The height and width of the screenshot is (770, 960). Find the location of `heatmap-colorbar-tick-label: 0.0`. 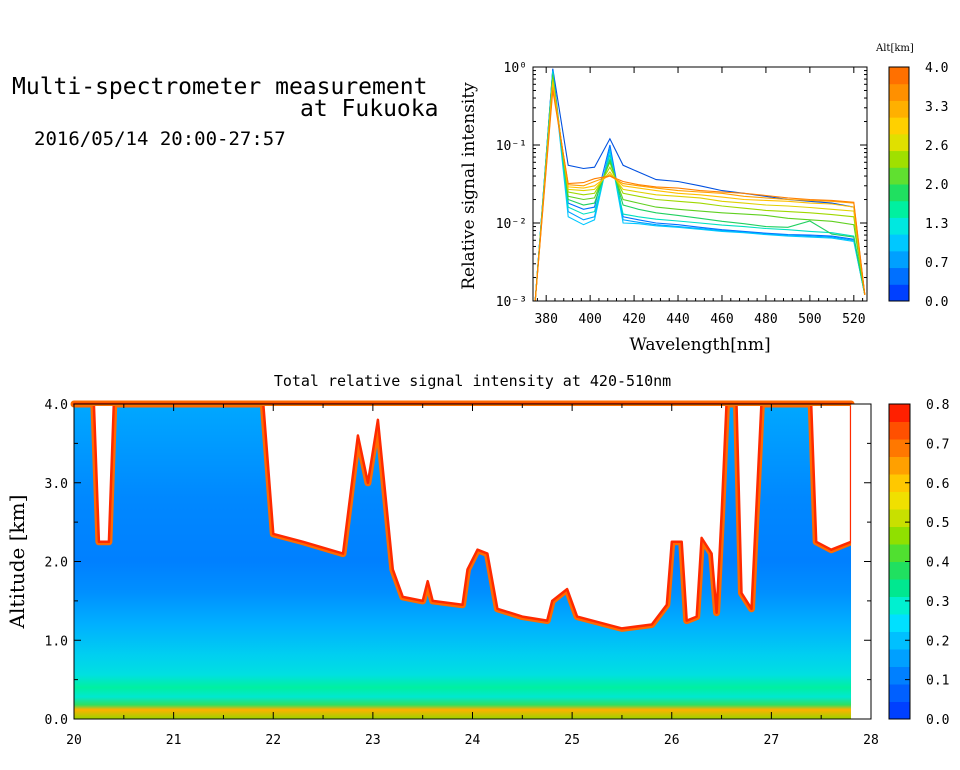

heatmap-colorbar-tick-label: 0.0 is located at coordinates (937, 720).